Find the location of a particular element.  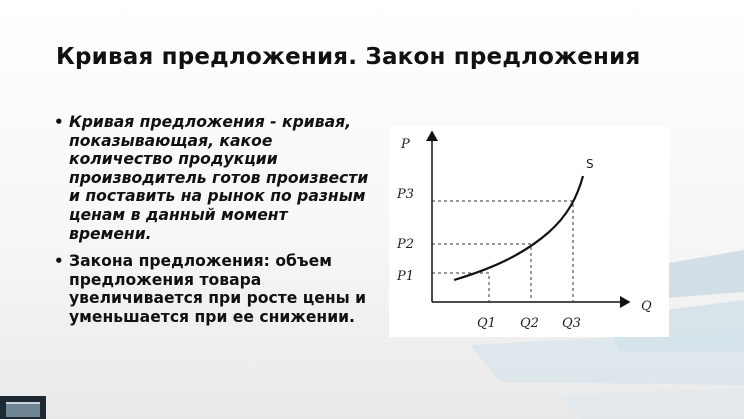

corner-thumbnail is located at coordinates (23, 407).